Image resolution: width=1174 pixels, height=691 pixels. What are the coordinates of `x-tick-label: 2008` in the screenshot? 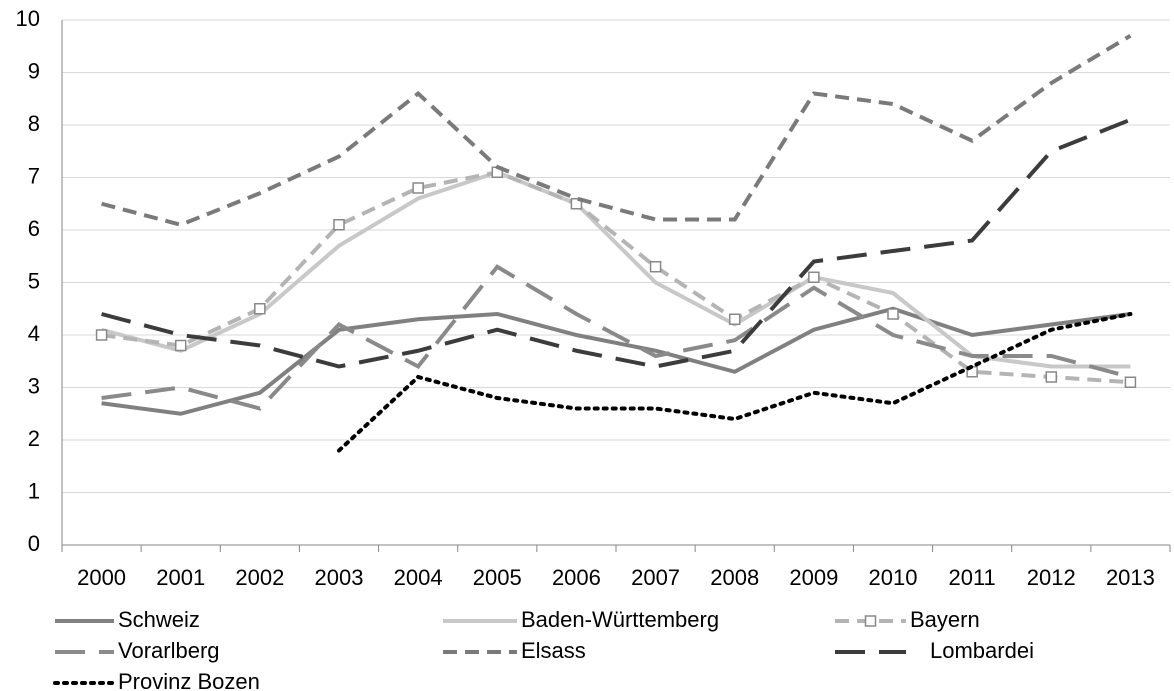 It's located at (734, 577).